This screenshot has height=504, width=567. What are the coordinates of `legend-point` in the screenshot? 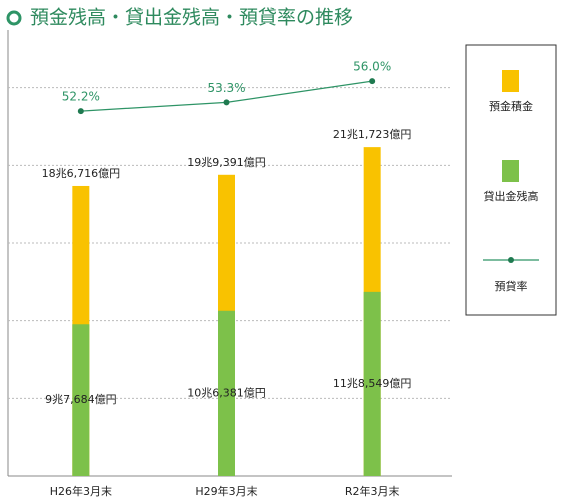 It's located at (511, 260).